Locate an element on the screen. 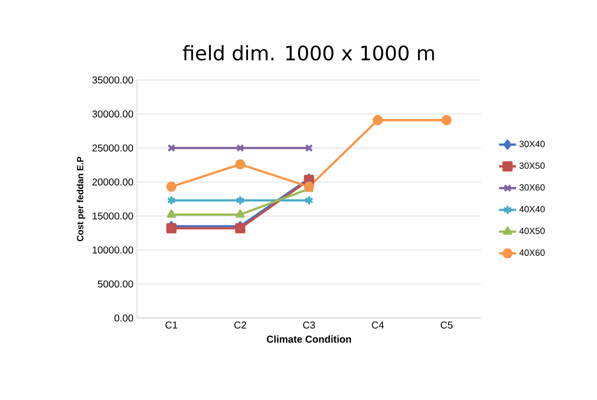 The width and height of the screenshot is (597, 400). legend-label: 40X40 is located at coordinates (532, 209).